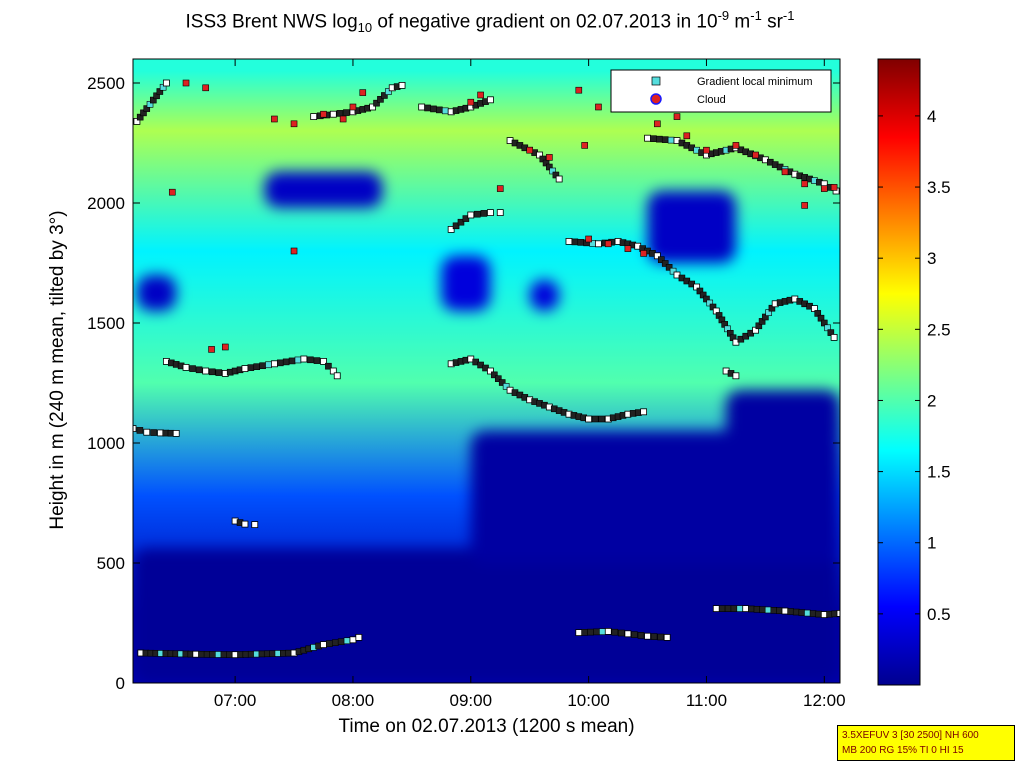 The height and width of the screenshot is (767, 1023). What do you see at coordinates (772, 22) in the screenshot?
I see `title-part: sr` at bounding box center [772, 22].